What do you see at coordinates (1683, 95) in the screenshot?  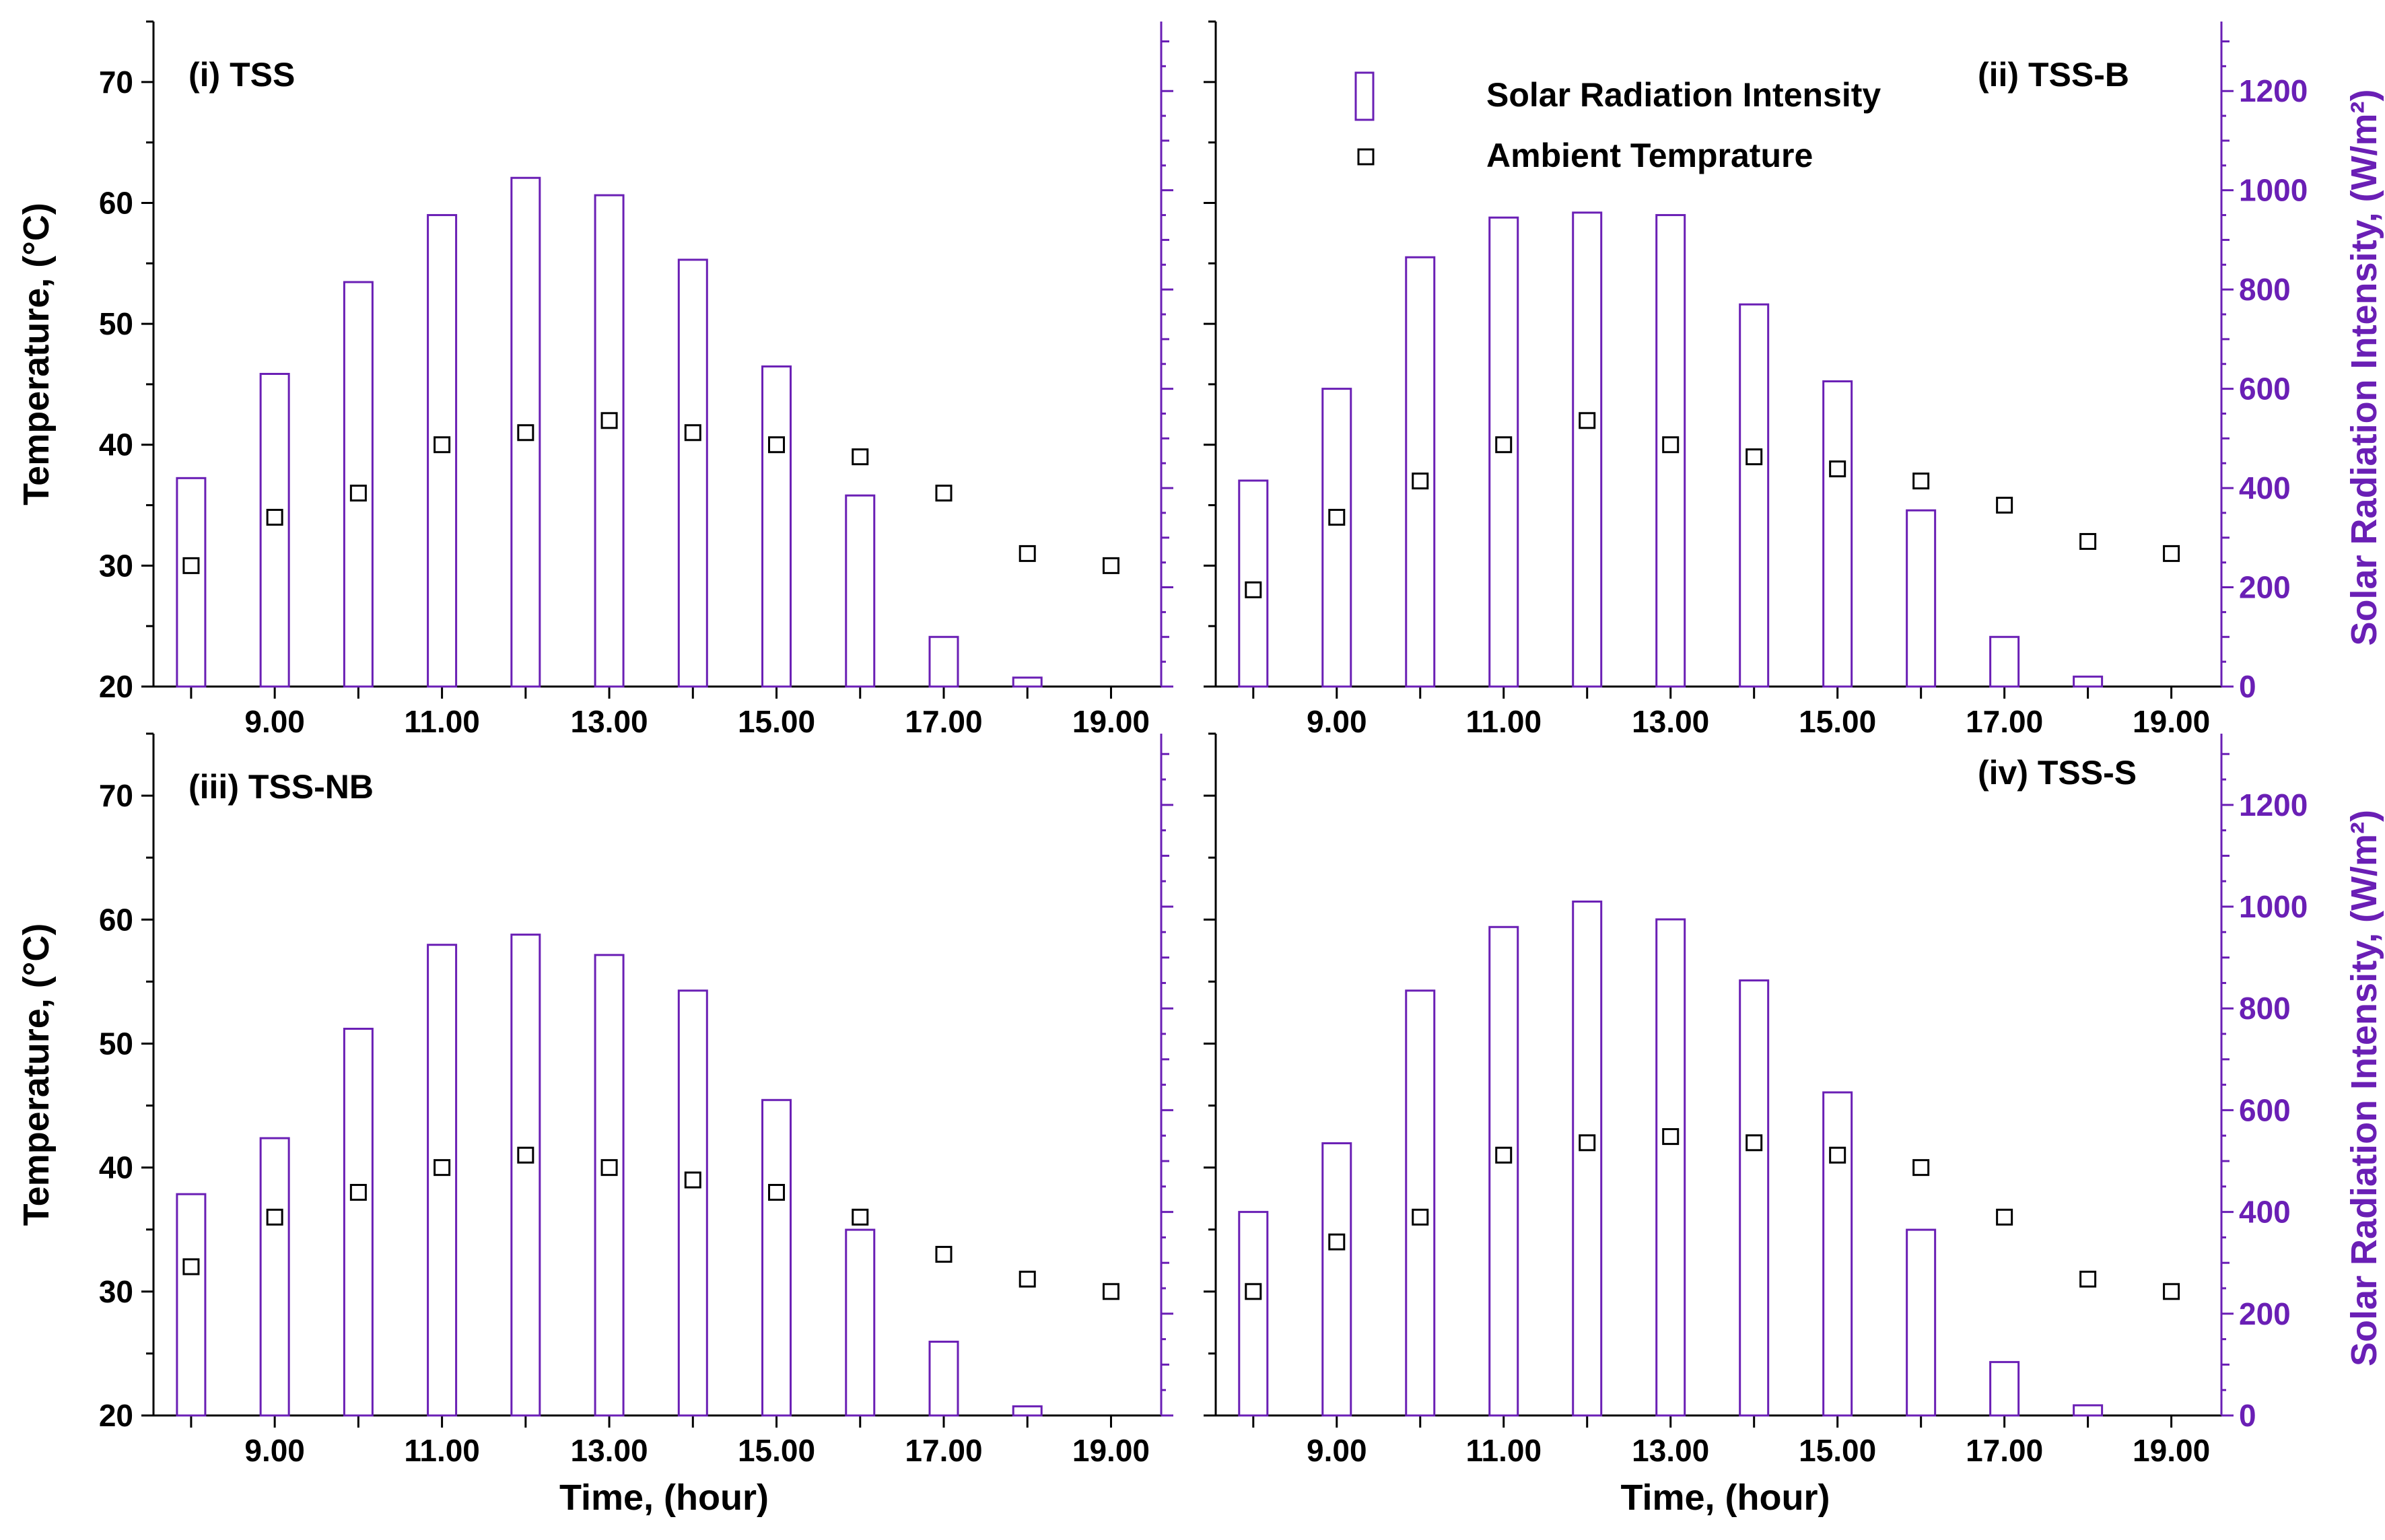 I see `legend-bar-label: Solar Radiation Intensity` at bounding box center [1683, 95].